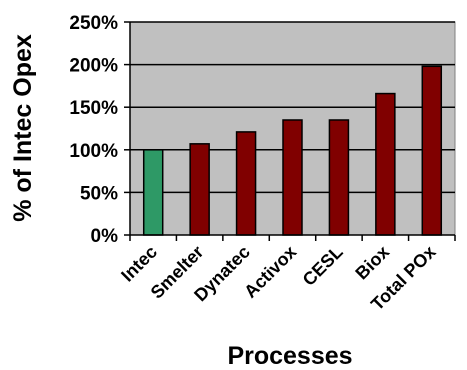 This screenshot has height=370, width=467. What do you see at coordinates (432, 150) in the screenshot?
I see `bar-total-pox` at bounding box center [432, 150].